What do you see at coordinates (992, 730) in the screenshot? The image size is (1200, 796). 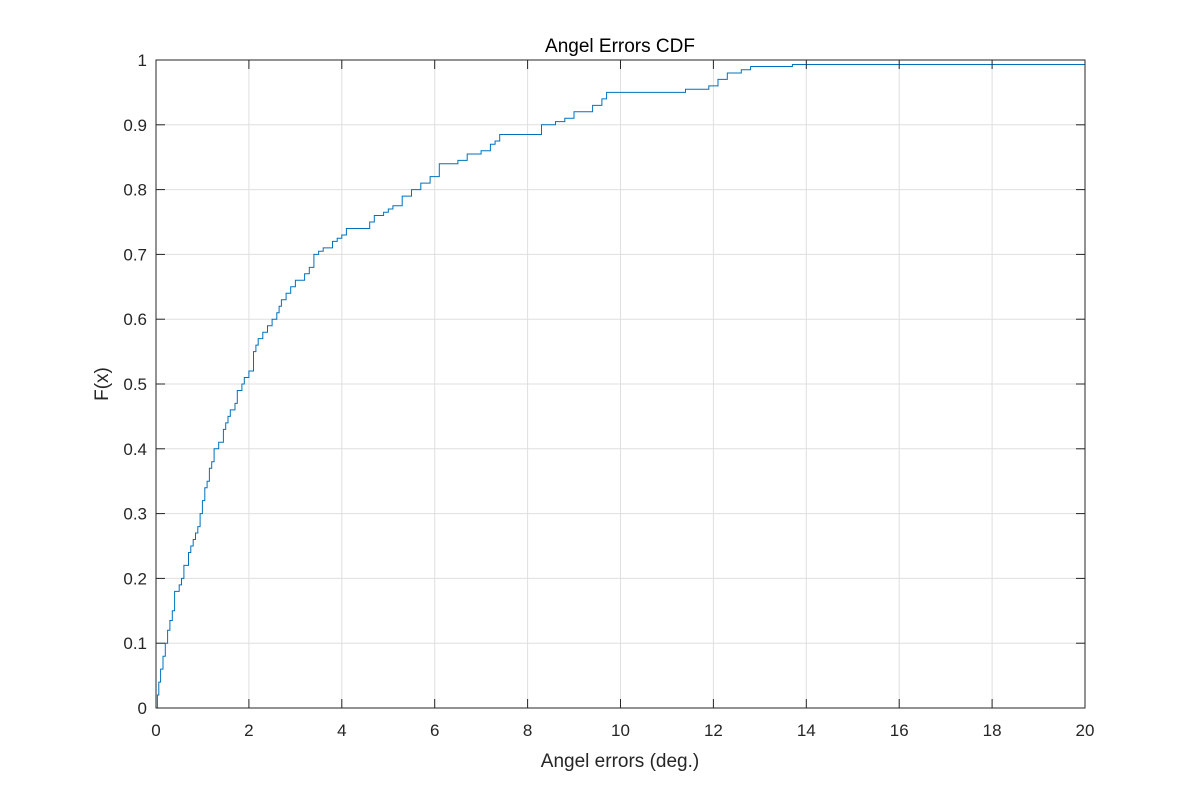 I see `x-tick-label: 18` at bounding box center [992, 730].